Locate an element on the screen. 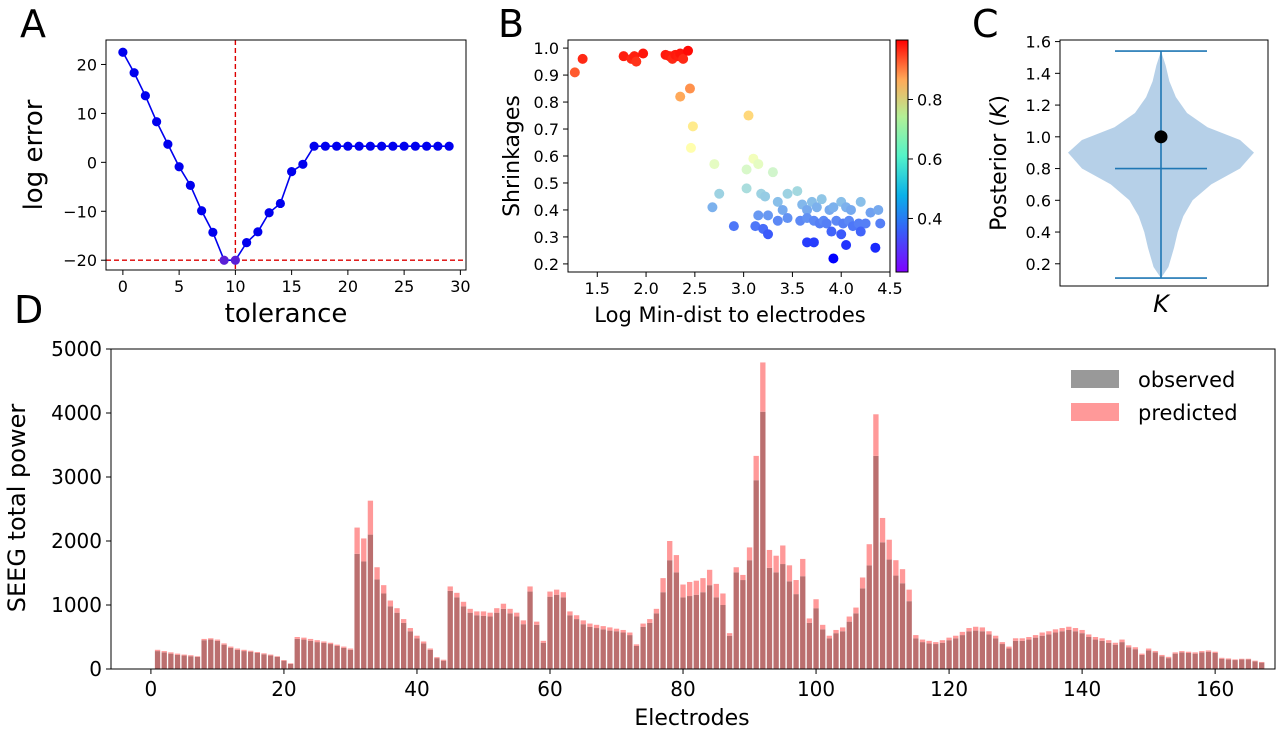 The height and width of the screenshot is (731, 1280). panel-d-x-tick-label: 80 is located at coordinates (682, 689).